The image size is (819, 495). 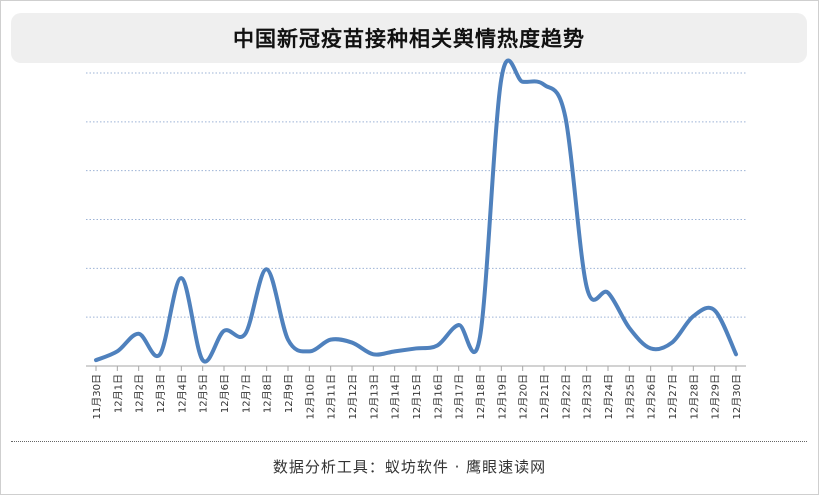 What do you see at coordinates (694, 396) in the screenshot?
I see `x-tick-label: 12月28日` at bounding box center [694, 396].